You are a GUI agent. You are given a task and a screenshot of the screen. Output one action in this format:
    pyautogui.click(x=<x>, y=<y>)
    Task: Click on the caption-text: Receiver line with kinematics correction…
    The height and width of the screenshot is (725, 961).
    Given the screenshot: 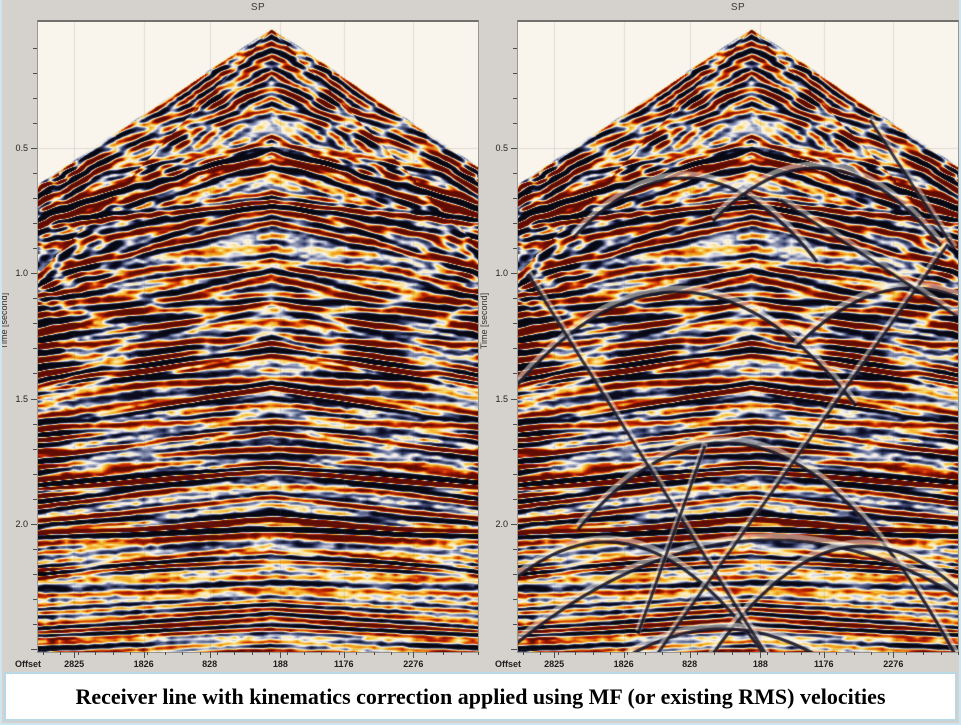 What is the action you would take?
    pyautogui.click(x=480, y=696)
    